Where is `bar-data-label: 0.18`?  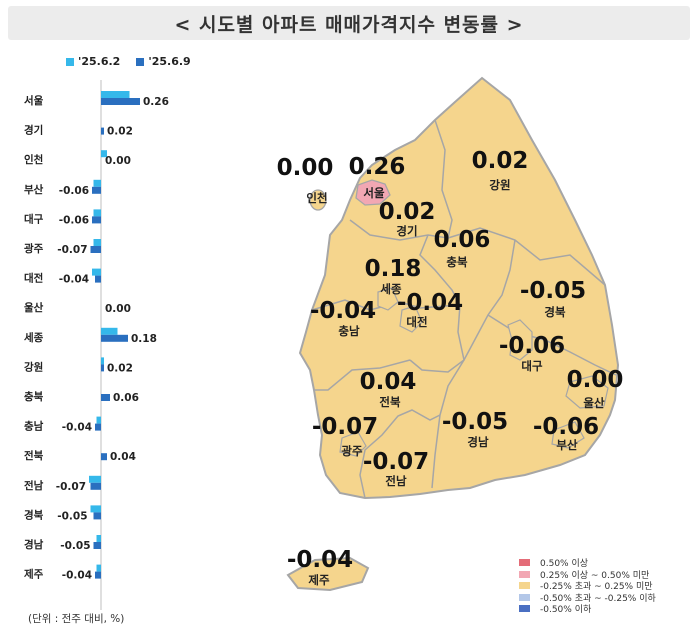 bar-data-label: 0.18 is located at coordinates (144, 339).